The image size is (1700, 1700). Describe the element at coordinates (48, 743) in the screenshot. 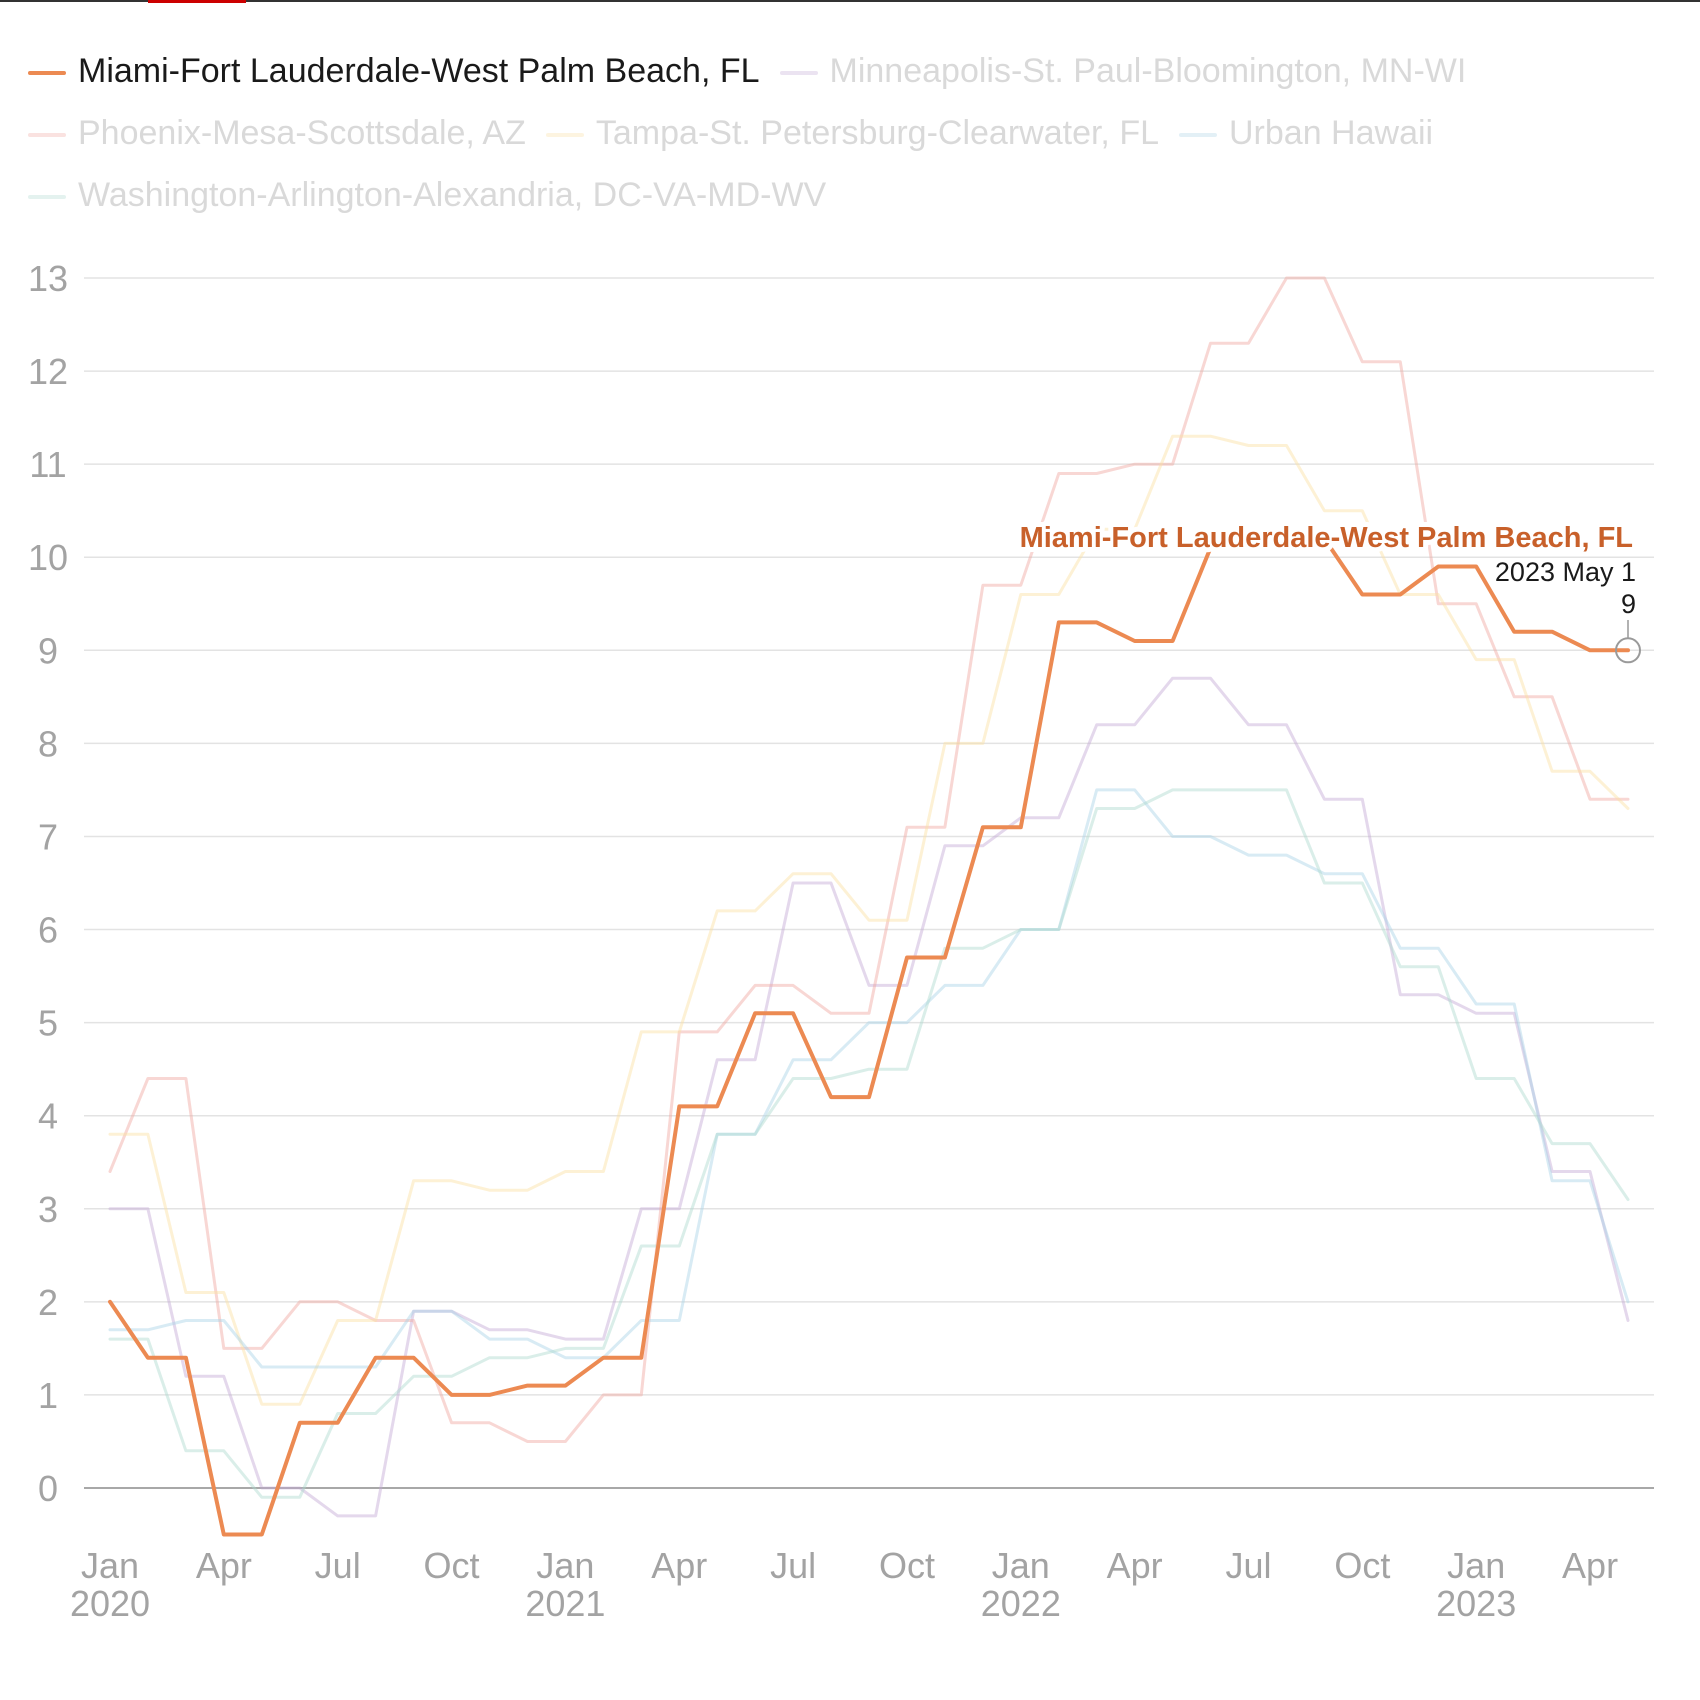

I see `y-tick-label: 8` at that location.